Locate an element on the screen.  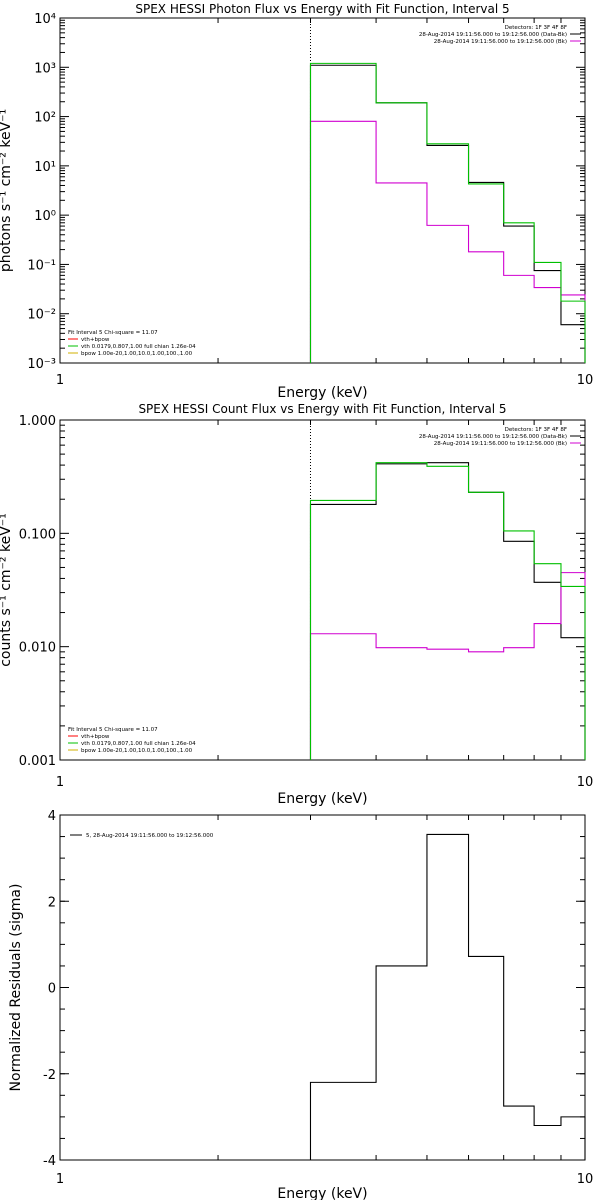
y-tick-label: 1.000 is located at coordinates (37, 421).